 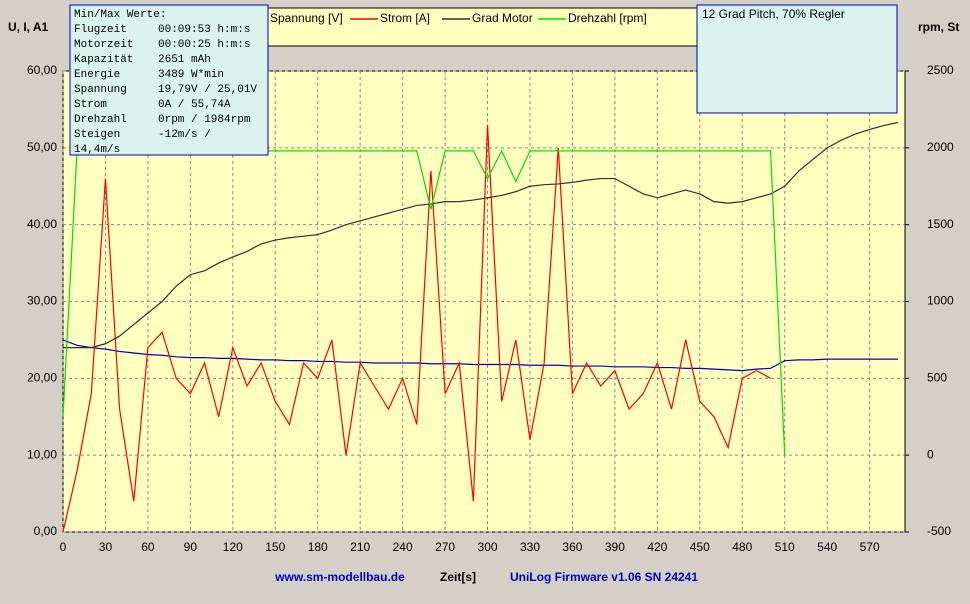 What do you see at coordinates (120, 15) in the screenshot?
I see `info-title: Min/Max Werte:` at bounding box center [120, 15].